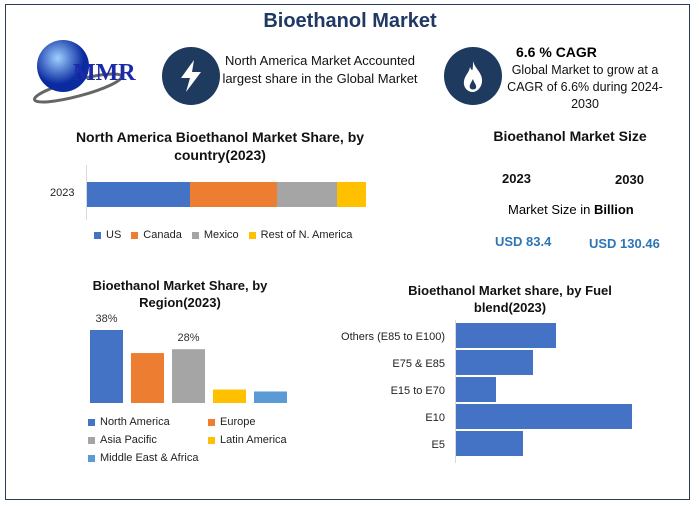  Describe the element at coordinates (476, 389) in the screenshot. I see `bar-e15-to-e70` at that location.